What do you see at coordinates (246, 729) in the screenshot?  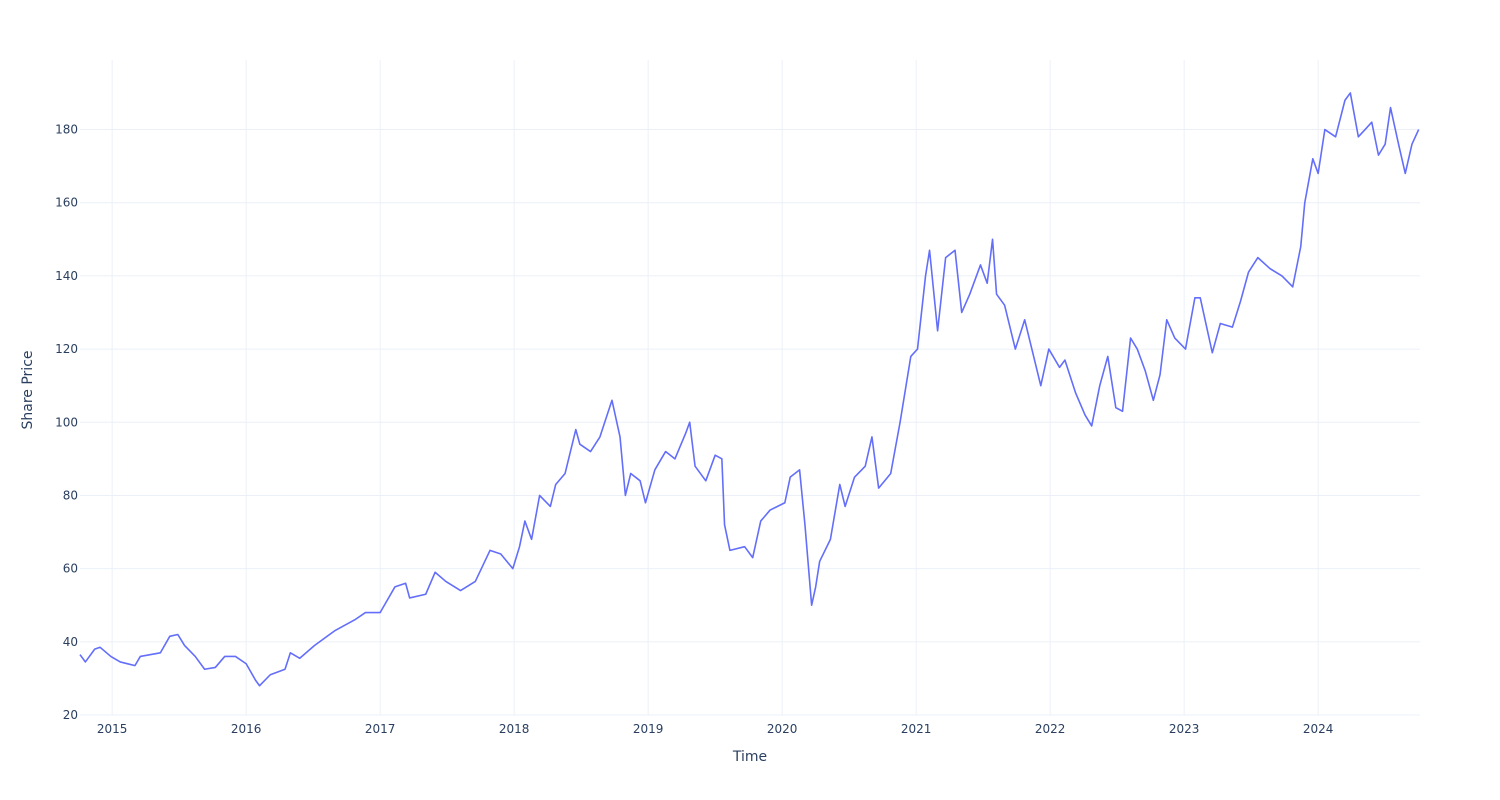 I see `x-tick-label: 2016` at bounding box center [246, 729].